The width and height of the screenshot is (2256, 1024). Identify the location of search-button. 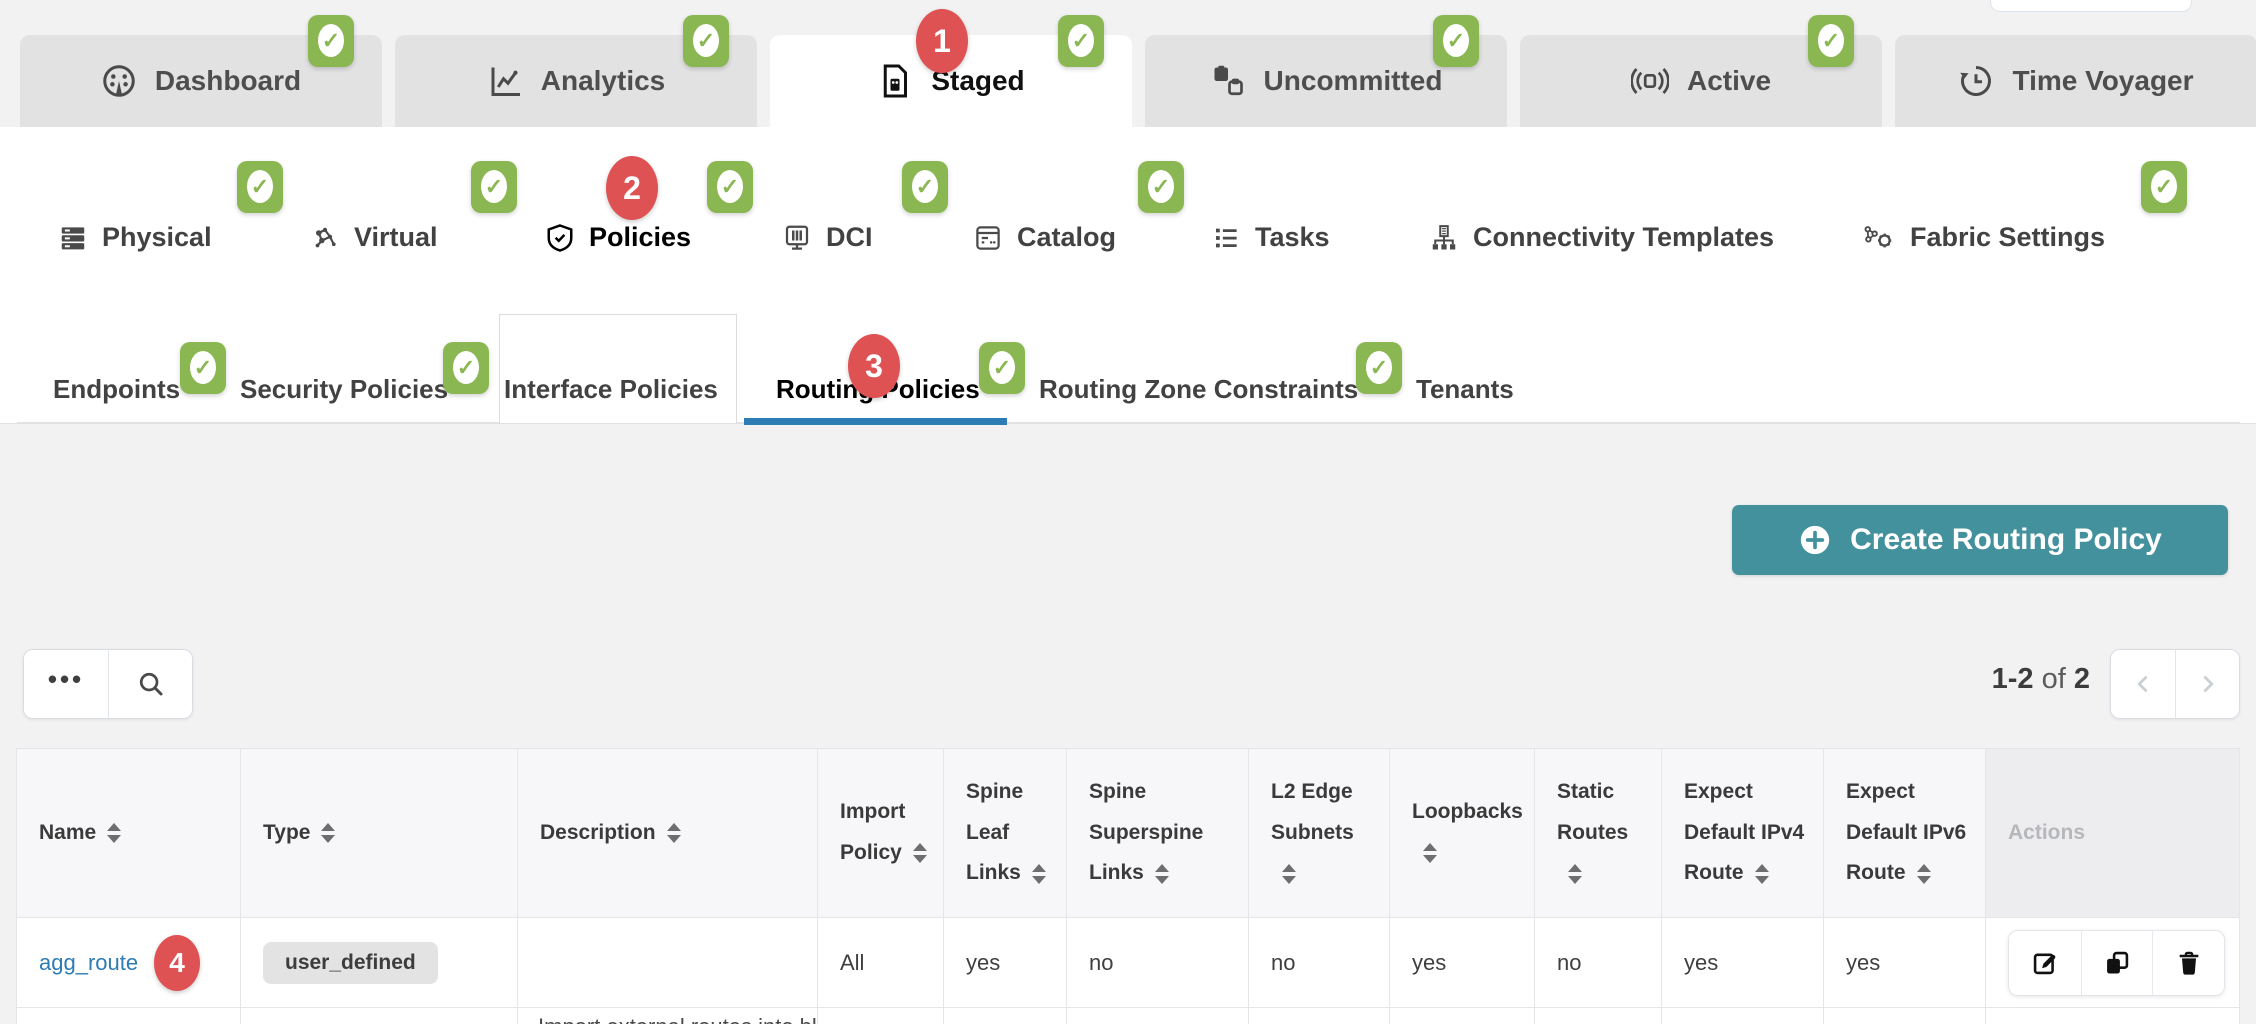
(150, 684).